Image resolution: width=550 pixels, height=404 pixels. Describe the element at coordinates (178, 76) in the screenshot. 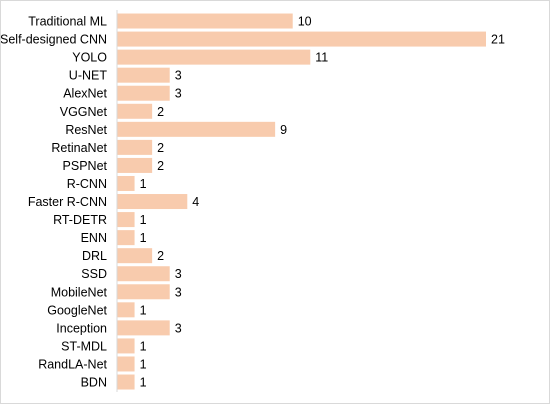

I see `value-label-3: 3` at that location.